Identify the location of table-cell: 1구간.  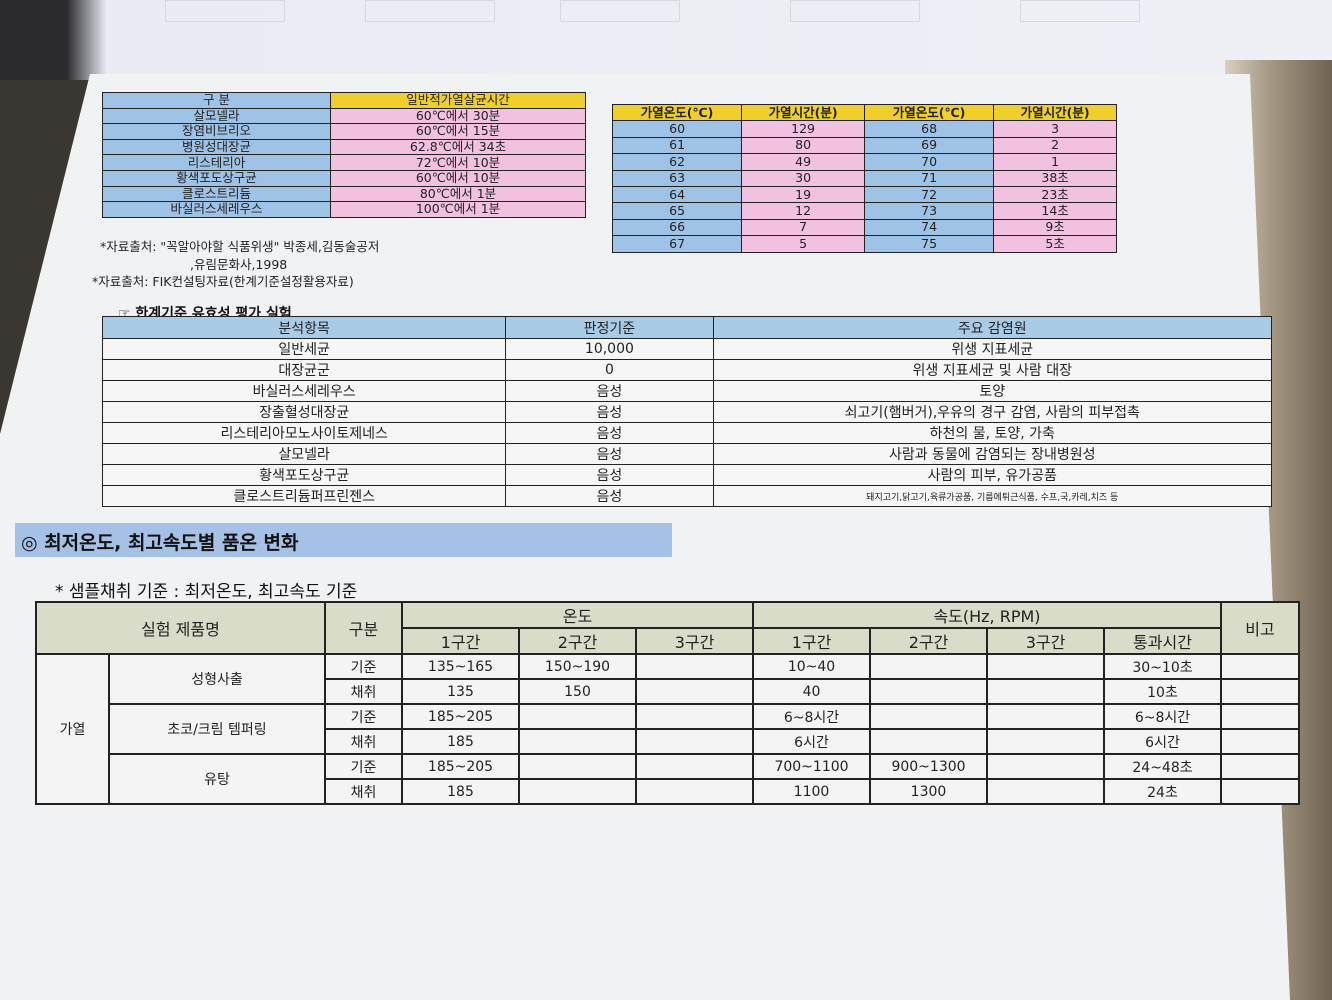
(811, 641).